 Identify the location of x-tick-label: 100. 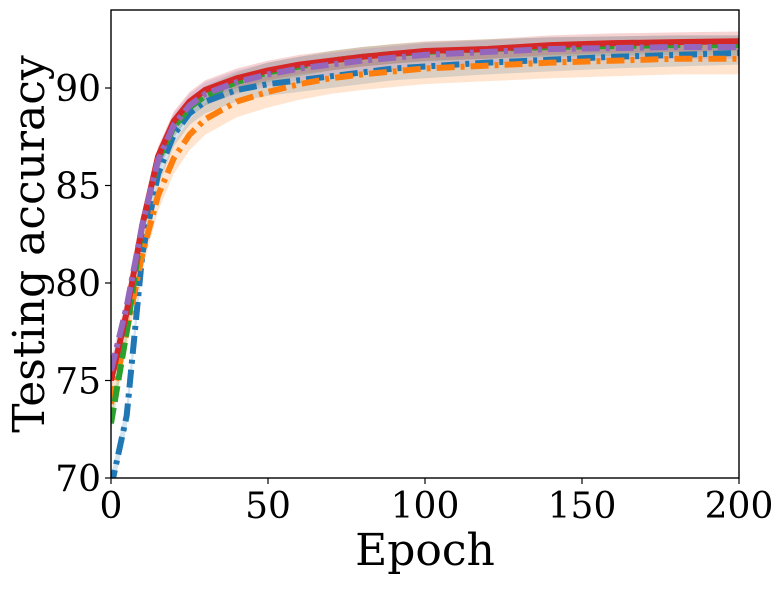
(425, 506).